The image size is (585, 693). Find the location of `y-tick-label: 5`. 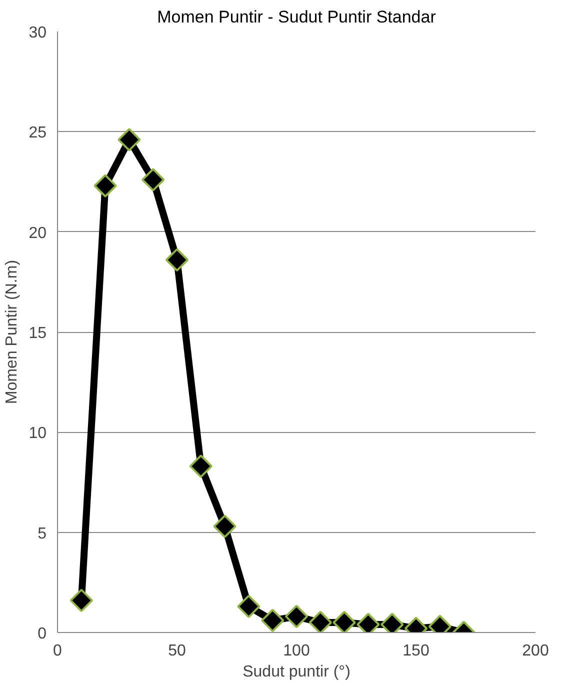

y-tick-label: 5 is located at coordinates (42, 533).